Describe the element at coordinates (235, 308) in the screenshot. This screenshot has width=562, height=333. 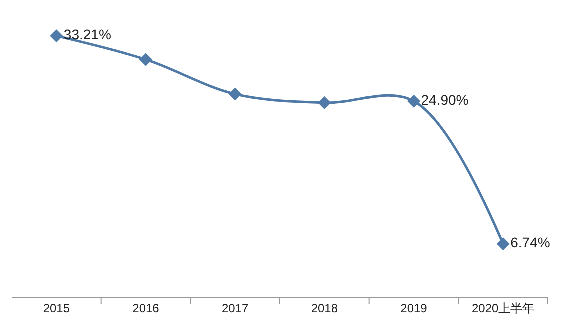
I see `x-tick-label: 2017` at that location.